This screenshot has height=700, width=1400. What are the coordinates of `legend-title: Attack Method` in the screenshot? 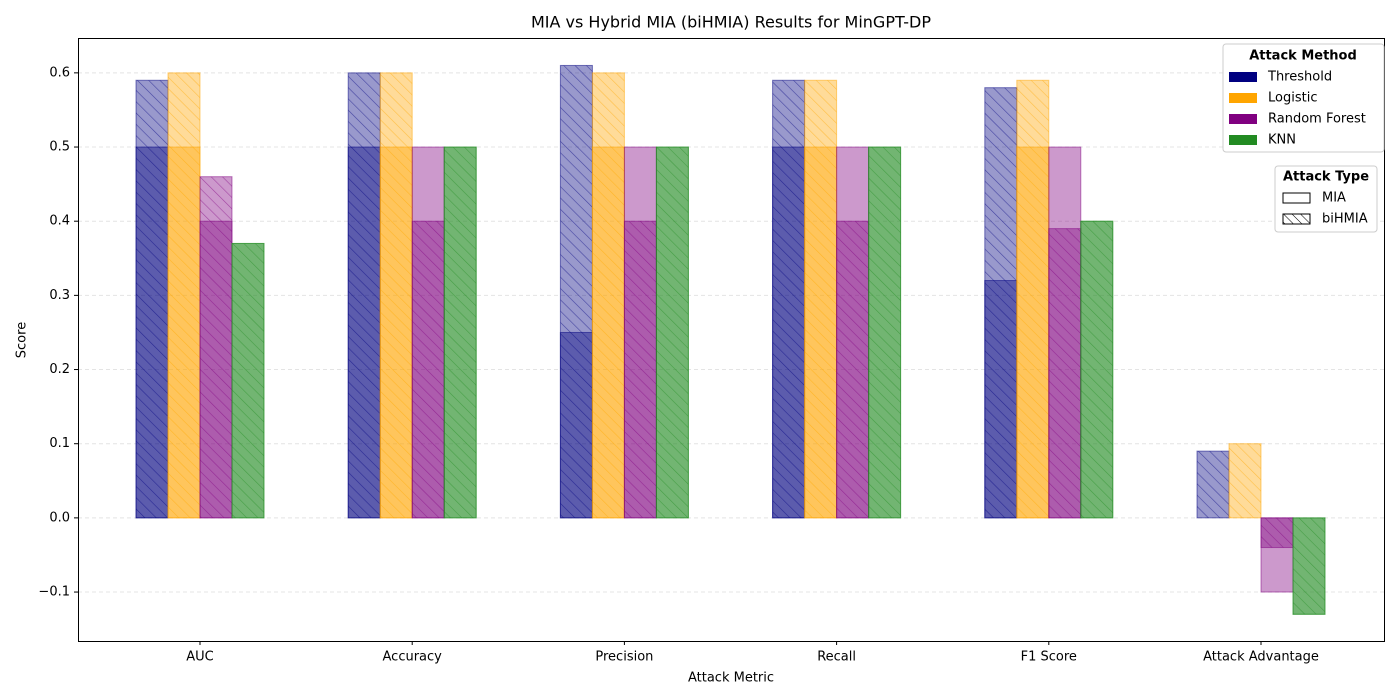 It's located at (1303, 56).